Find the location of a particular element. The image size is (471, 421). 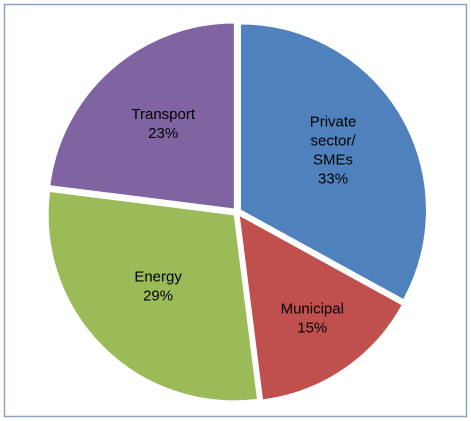

slice-label-line: Energy is located at coordinates (158, 276).